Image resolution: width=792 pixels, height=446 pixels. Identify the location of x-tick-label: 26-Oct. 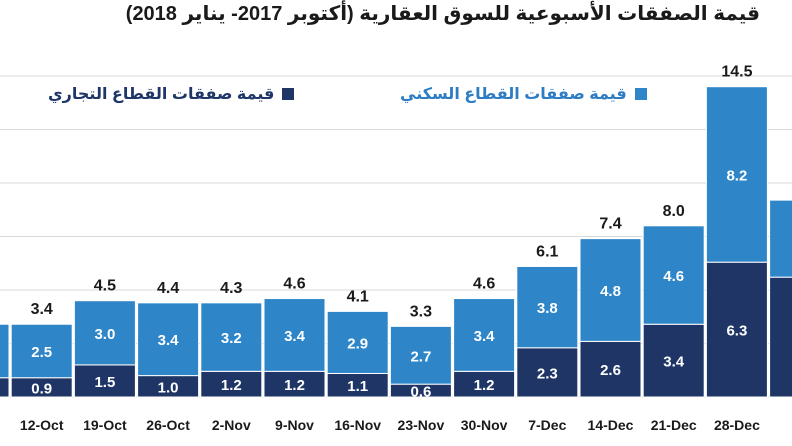
(168, 425).